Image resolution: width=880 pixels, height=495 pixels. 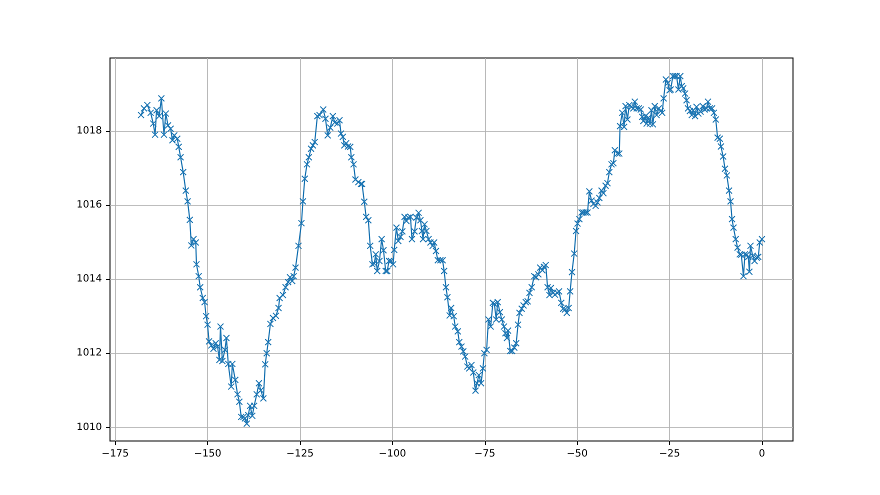 I want to click on y-tick-label: 1016, so click(x=89, y=205).